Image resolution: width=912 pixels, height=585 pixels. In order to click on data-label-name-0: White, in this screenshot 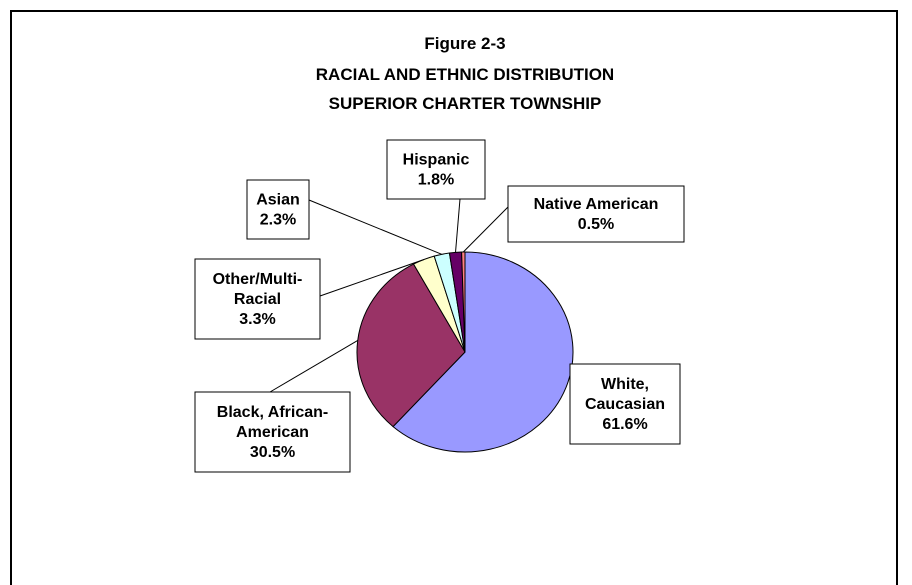, I will do `click(625, 384)`.